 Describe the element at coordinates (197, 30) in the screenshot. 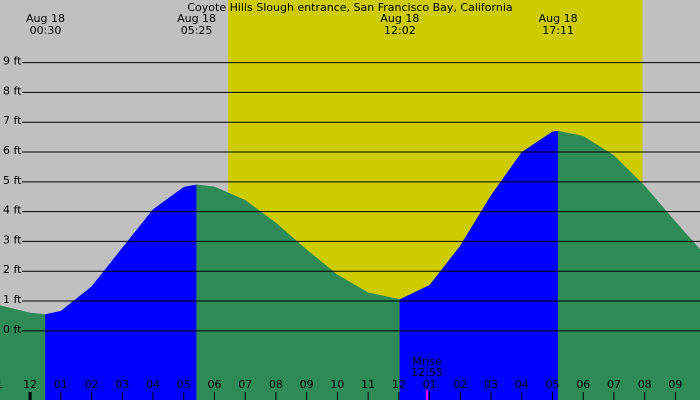

I see `extreme-time: 05:25` at that location.